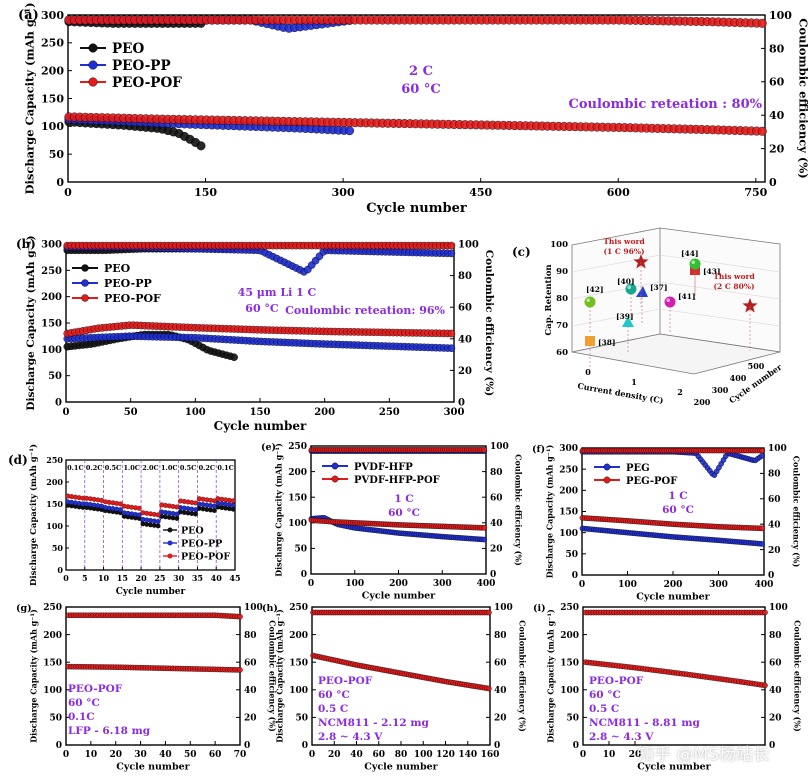  Describe the element at coordinates (150, 515) in the screenshot. I see `series-line` at that location.